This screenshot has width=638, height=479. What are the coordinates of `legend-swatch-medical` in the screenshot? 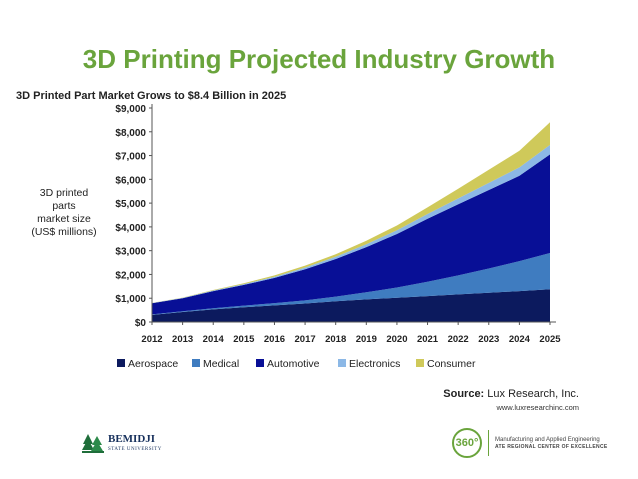 It's located at (196, 363).